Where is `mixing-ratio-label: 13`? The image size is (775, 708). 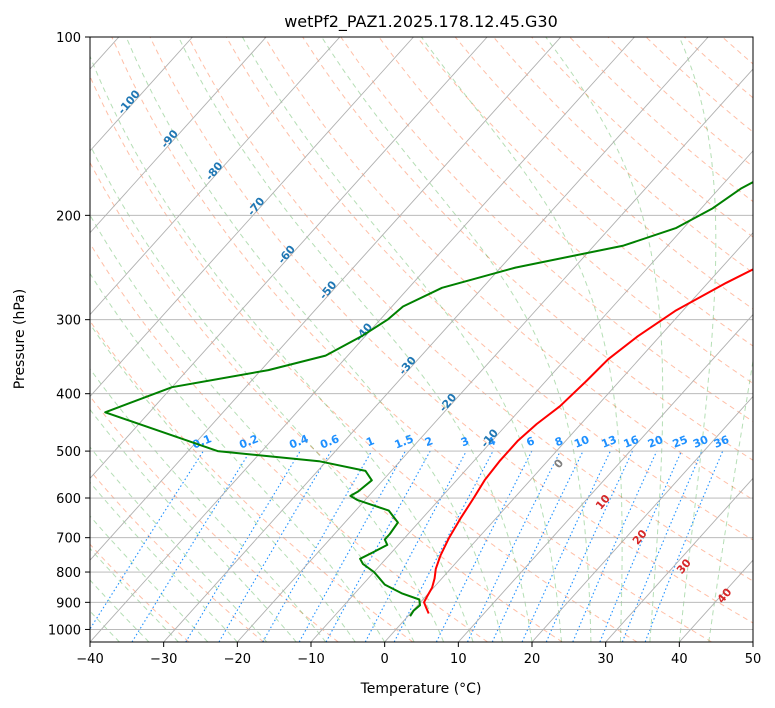 mixing-ratio-label: 13 is located at coordinates (609, 442).